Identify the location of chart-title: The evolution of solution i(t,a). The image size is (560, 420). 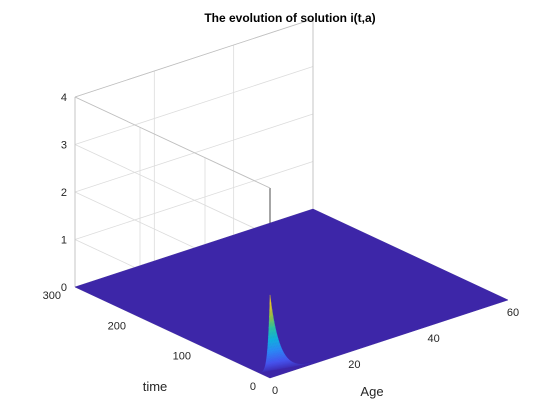
(289, 18).